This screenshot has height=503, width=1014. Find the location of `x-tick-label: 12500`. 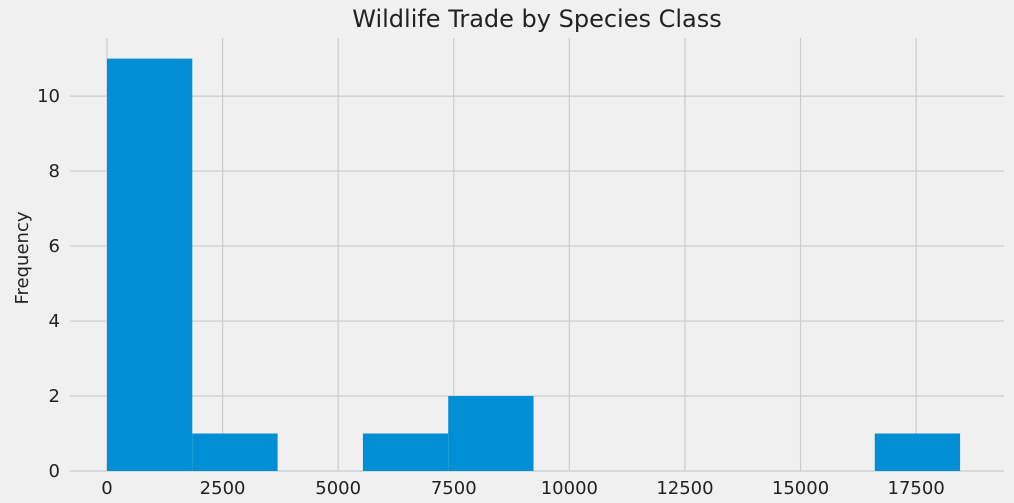

x-tick-label: 12500 is located at coordinates (684, 488).